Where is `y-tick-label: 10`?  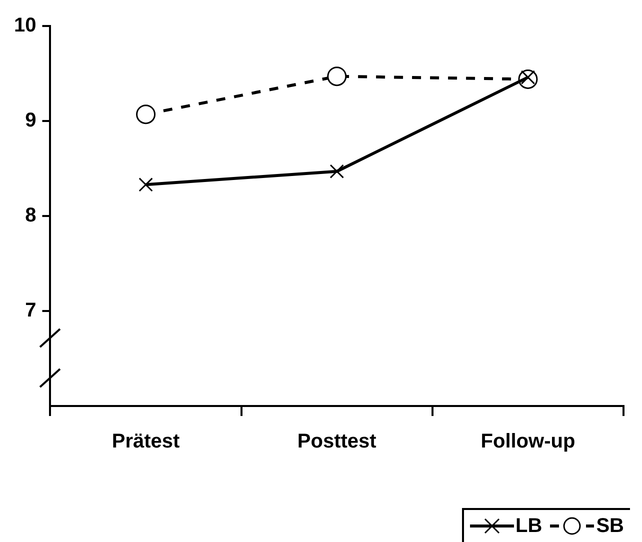 y-tick-label: 10 is located at coordinates (25, 25).